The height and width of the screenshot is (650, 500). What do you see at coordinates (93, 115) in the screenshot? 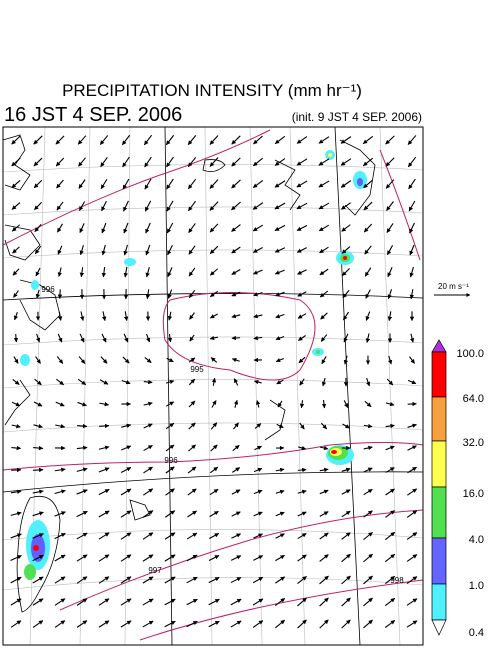
I see `valid-time: 16 JST 4 SEP. 2006` at bounding box center [93, 115].